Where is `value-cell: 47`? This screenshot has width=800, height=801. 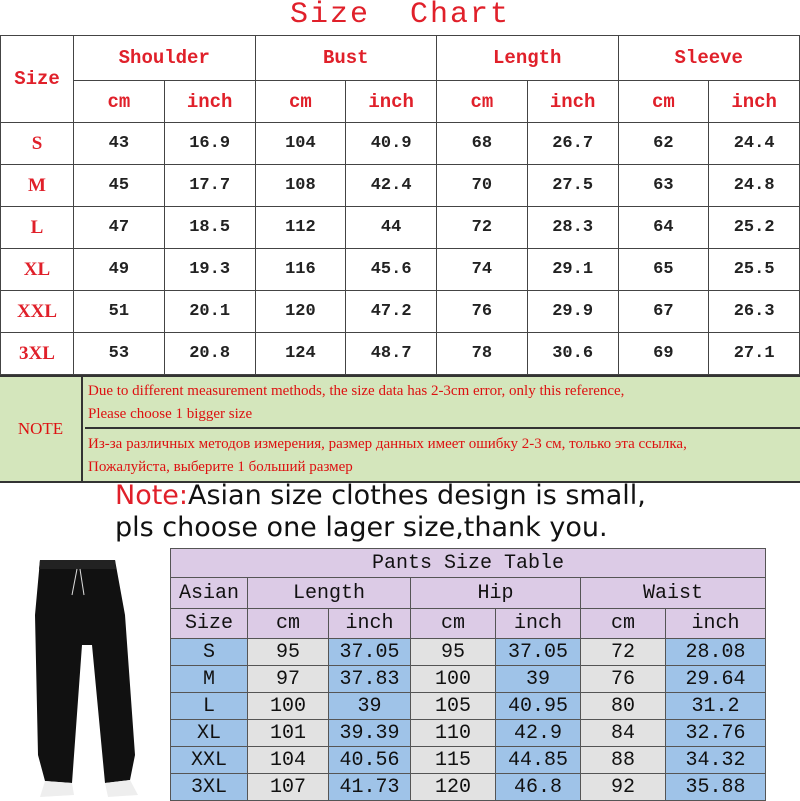
value-cell: 47 is located at coordinates (119, 227).